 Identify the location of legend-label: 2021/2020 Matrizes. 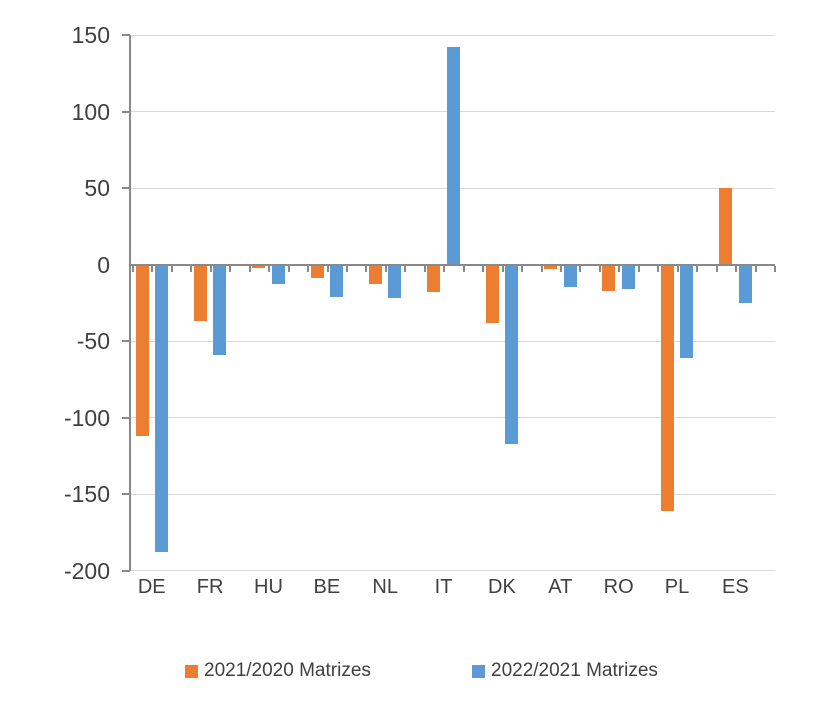
(287, 670).